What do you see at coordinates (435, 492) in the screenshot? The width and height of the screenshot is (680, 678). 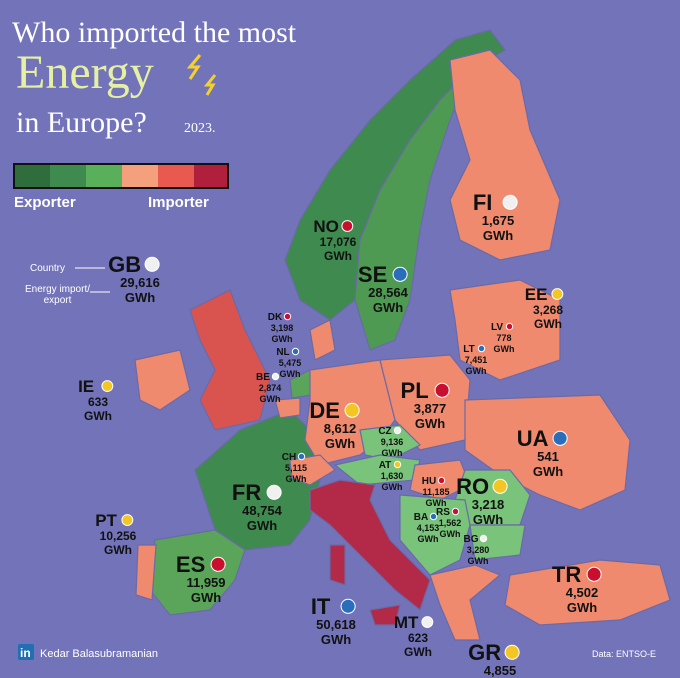 I see `energy-value: 11,185` at bounding box center [435, 492].